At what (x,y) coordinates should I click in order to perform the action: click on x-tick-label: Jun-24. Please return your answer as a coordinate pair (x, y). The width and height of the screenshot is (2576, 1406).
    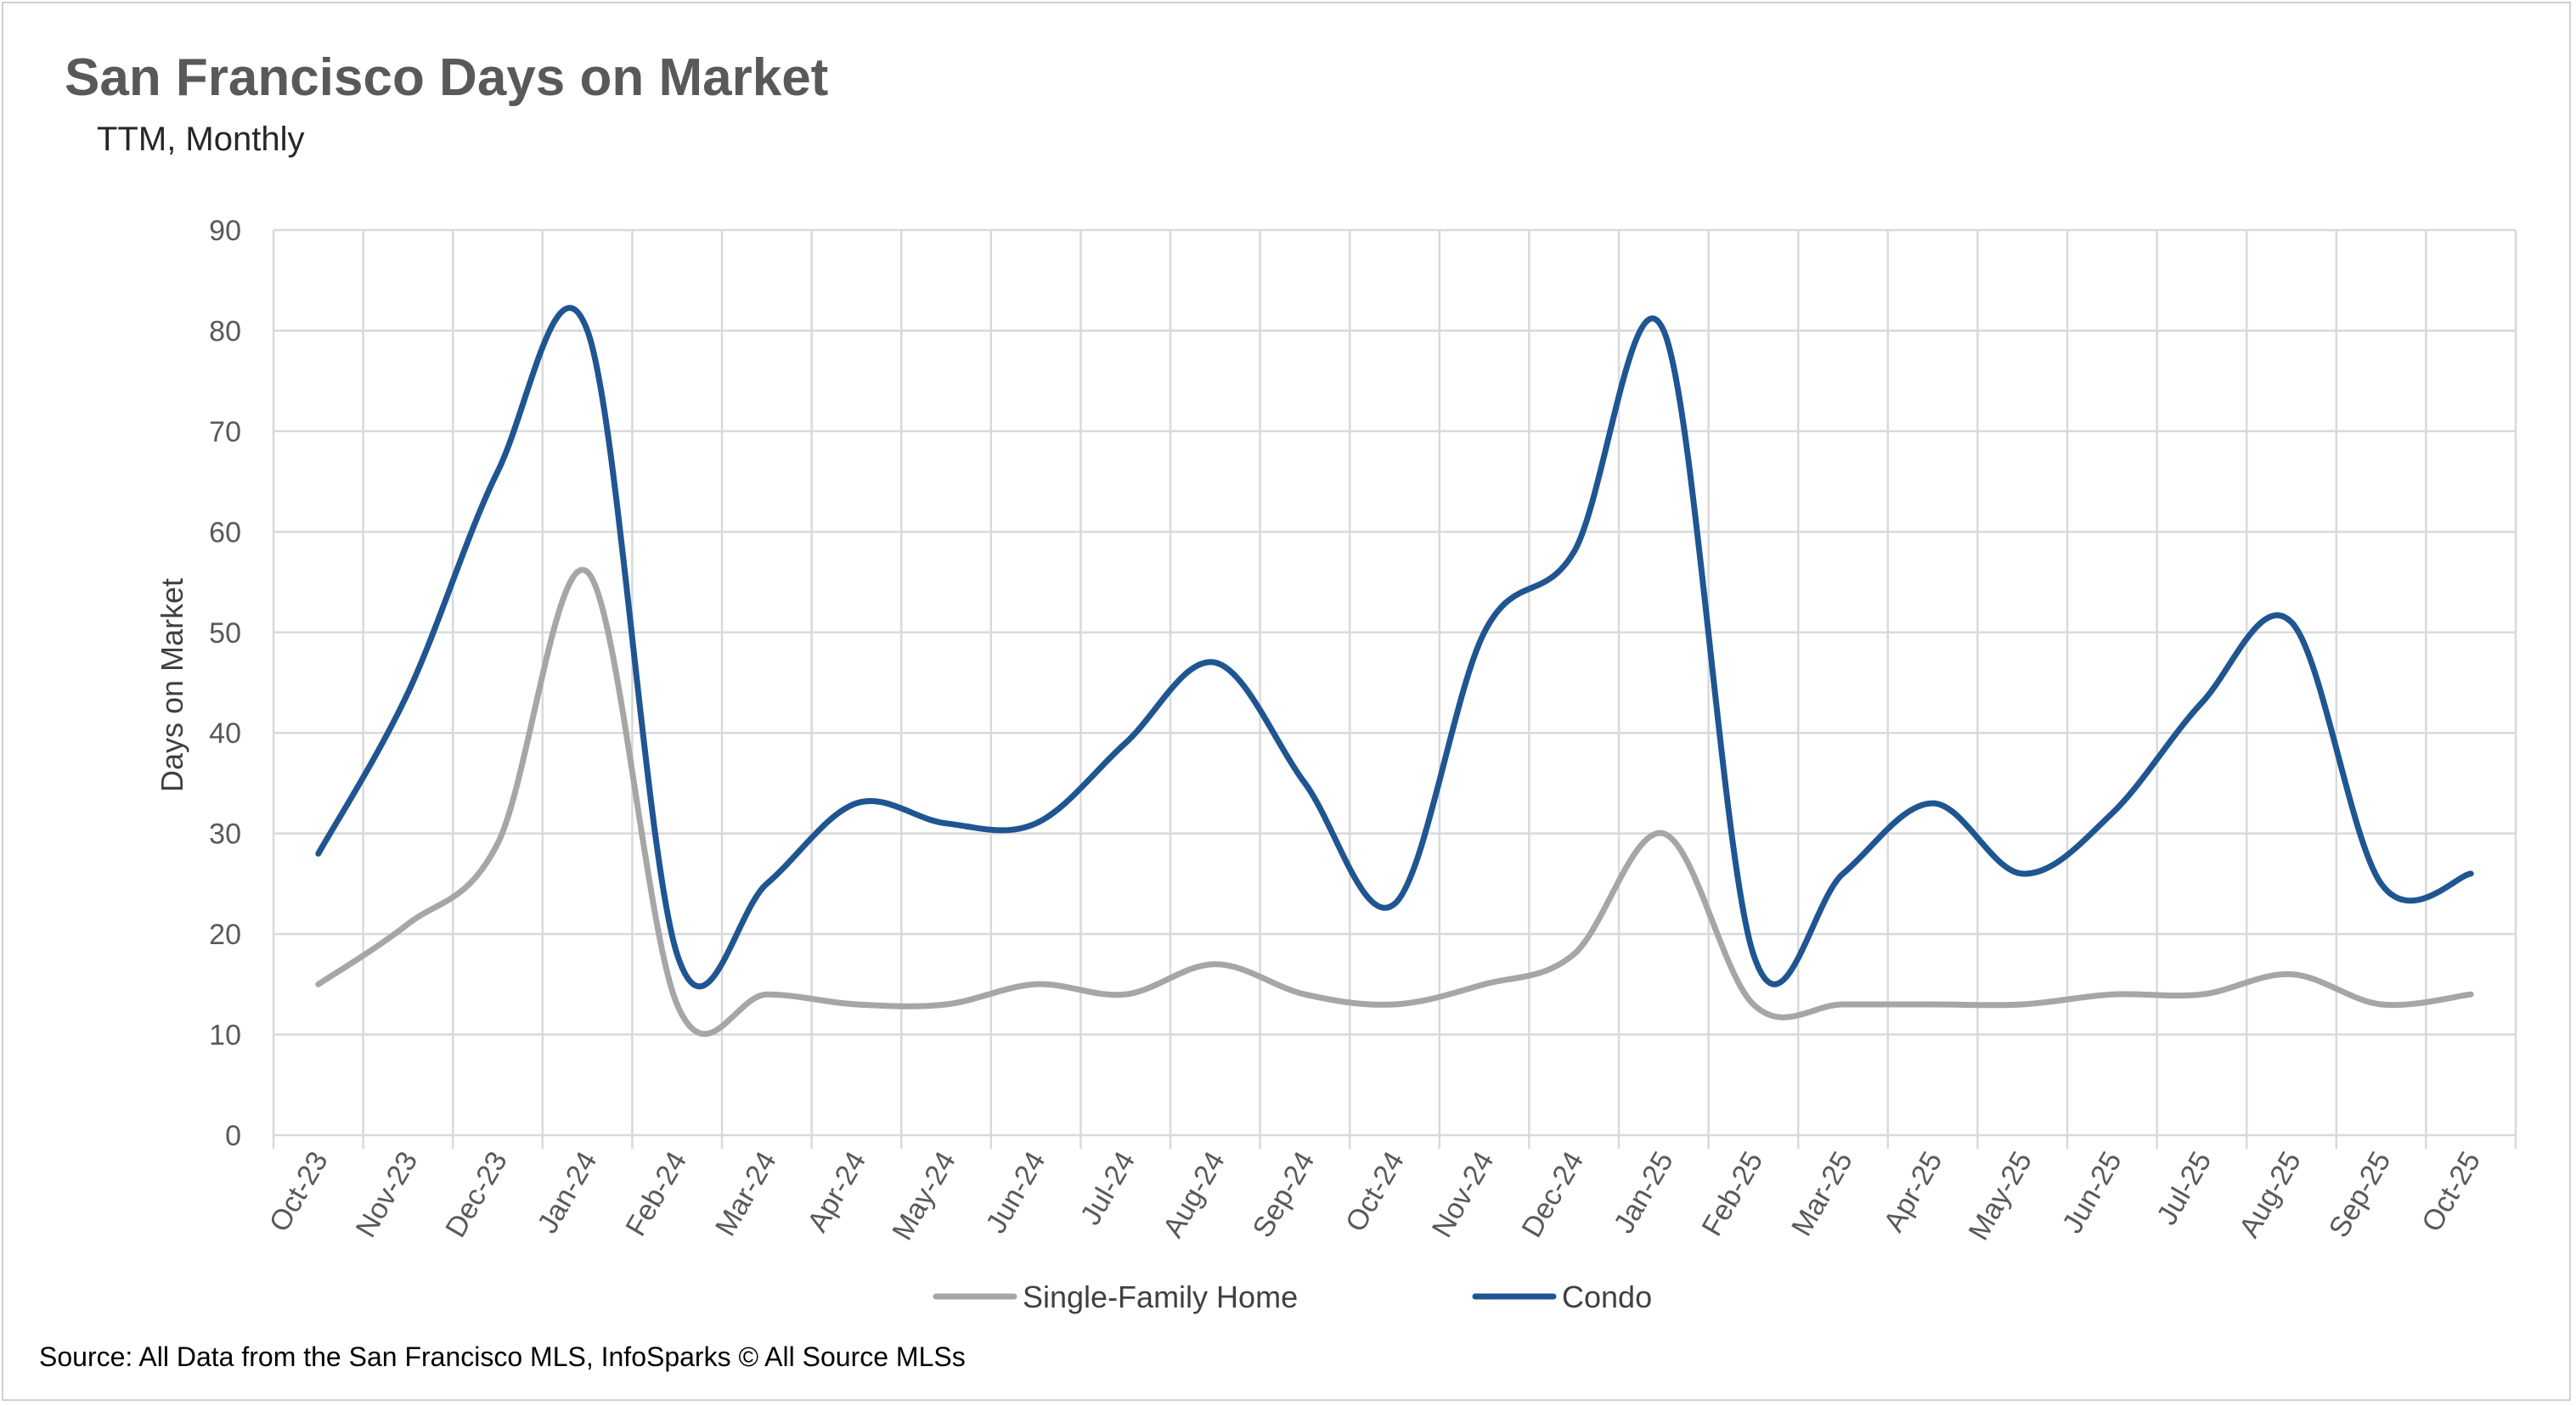
    Looking at the image, I should click on (1016, 1192).